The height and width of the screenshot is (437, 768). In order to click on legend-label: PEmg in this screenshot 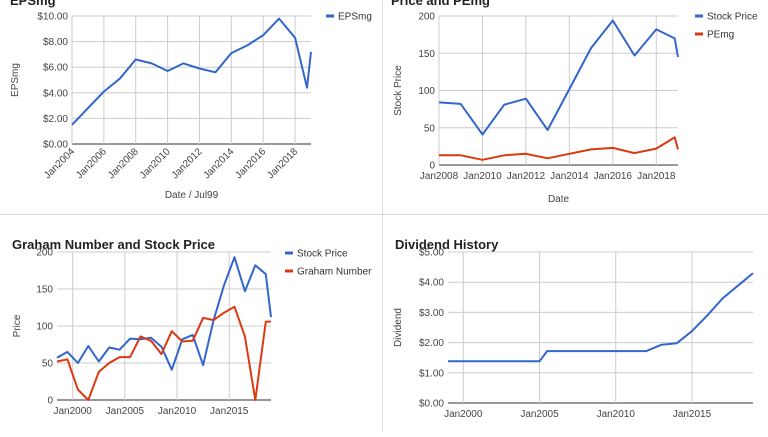, I will do `click(720, 35)`.